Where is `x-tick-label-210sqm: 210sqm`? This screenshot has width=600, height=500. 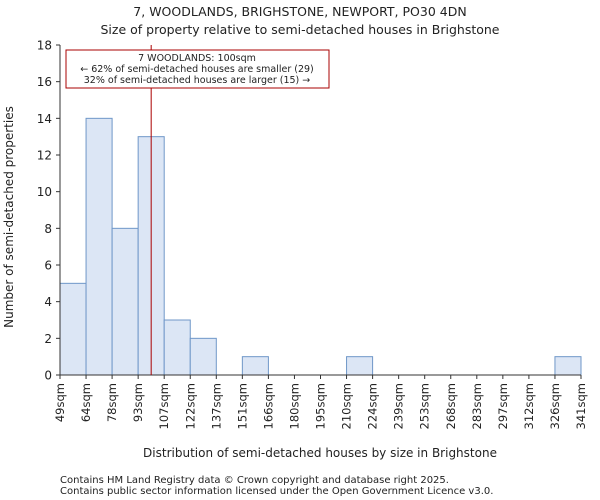
x-tick-label-210sqm: 210sqm is located at coordinates (347, 406).